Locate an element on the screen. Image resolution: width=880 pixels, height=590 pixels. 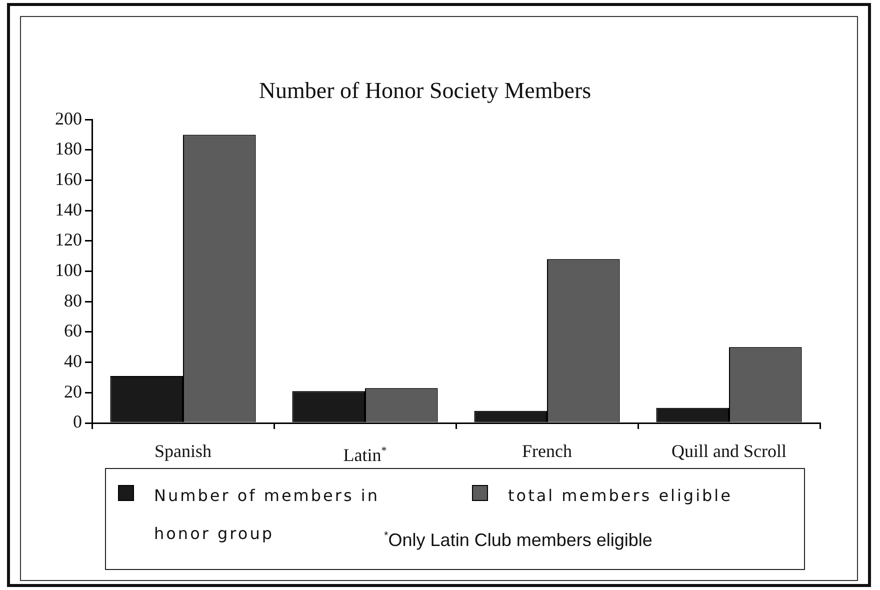
chart-title: Number of Honor Society Members is located at coordinates (425, 90).